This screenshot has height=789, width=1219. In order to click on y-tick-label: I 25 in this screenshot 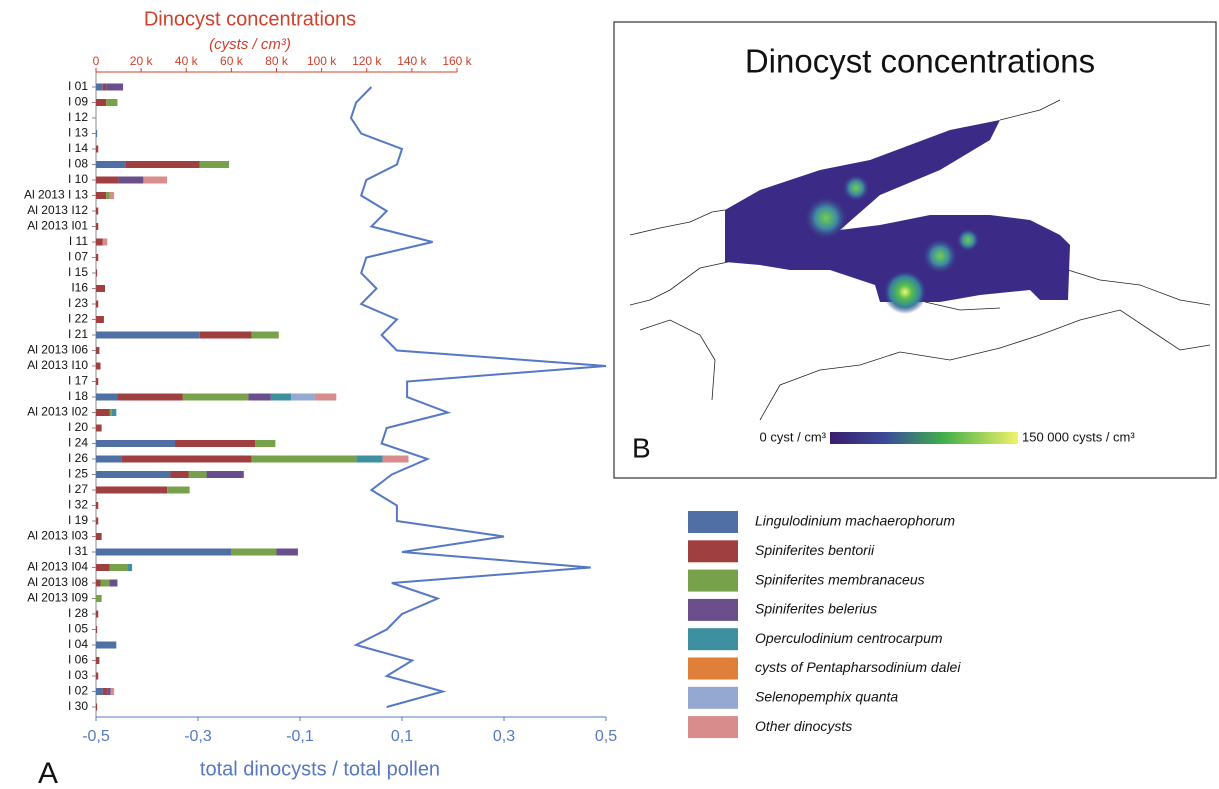, I will do `click(78, 474)`.